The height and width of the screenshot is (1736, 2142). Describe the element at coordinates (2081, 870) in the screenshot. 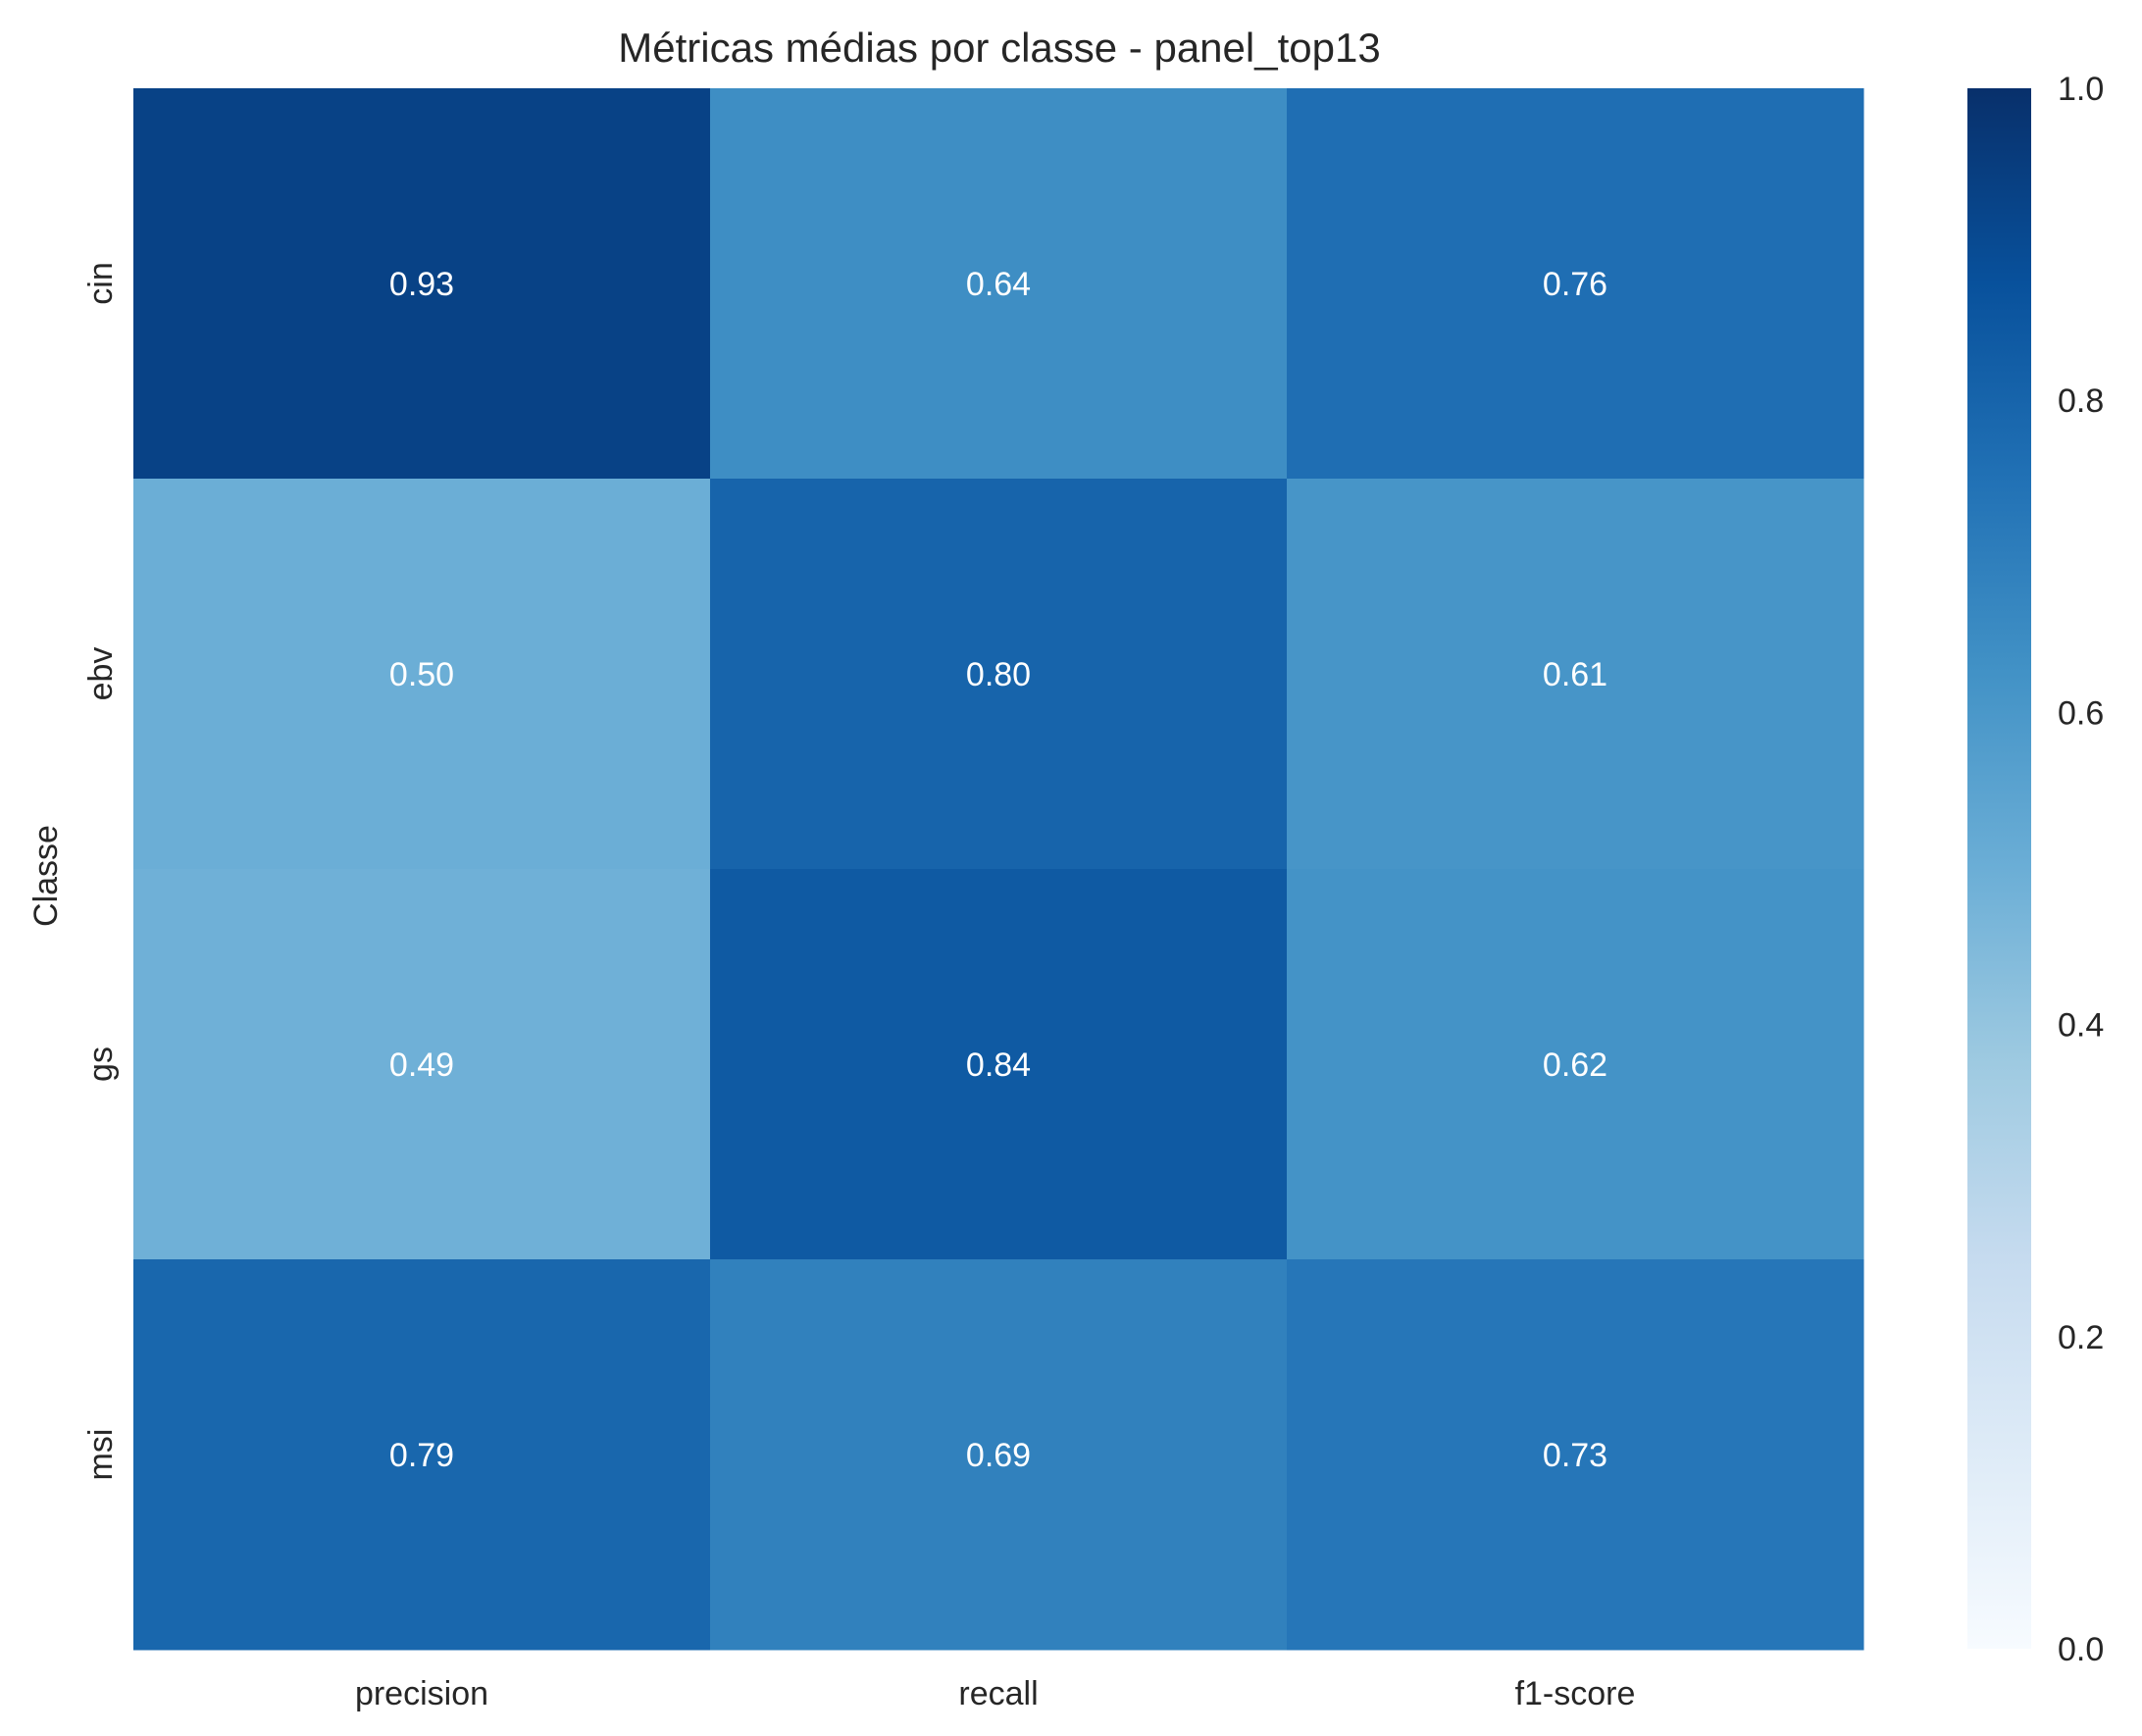

I see `colorbar-ticks: 0.0 0.2 0.4 0.6 0.8 1.0` at that location.